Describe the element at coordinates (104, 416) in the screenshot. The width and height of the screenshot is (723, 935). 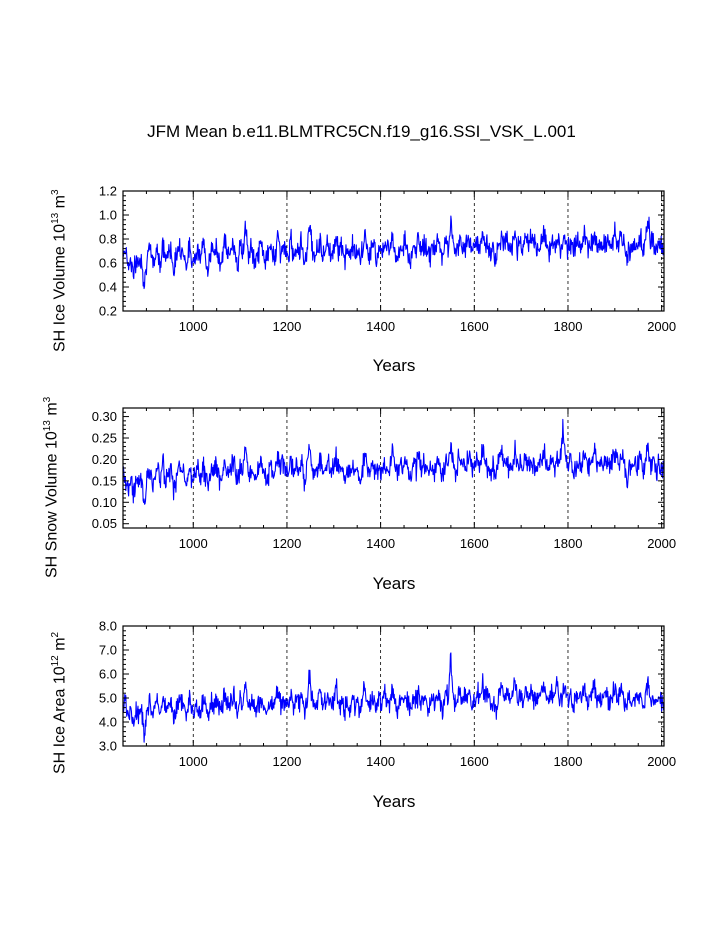
I see `y-tick-label: 0.30` at that location.